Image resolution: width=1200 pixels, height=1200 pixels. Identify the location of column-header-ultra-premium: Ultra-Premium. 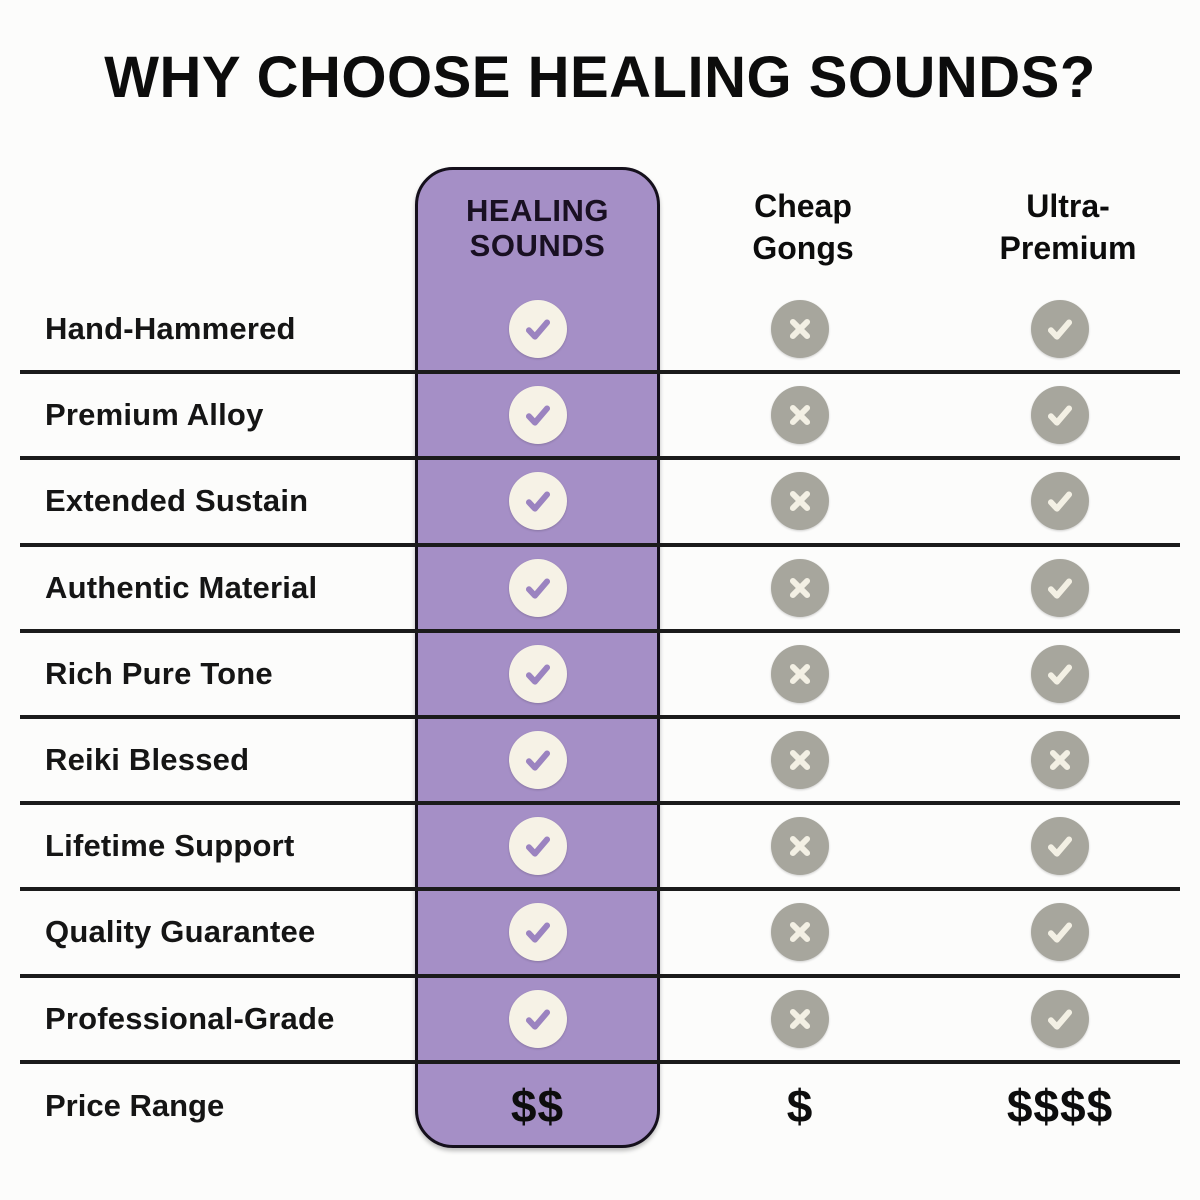
(1068, 227).